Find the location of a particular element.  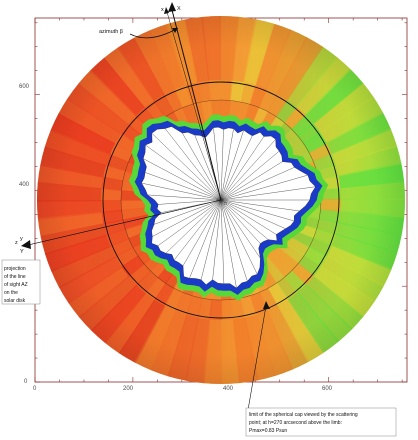

azimuth-arc is located at coordinates (154, 33).